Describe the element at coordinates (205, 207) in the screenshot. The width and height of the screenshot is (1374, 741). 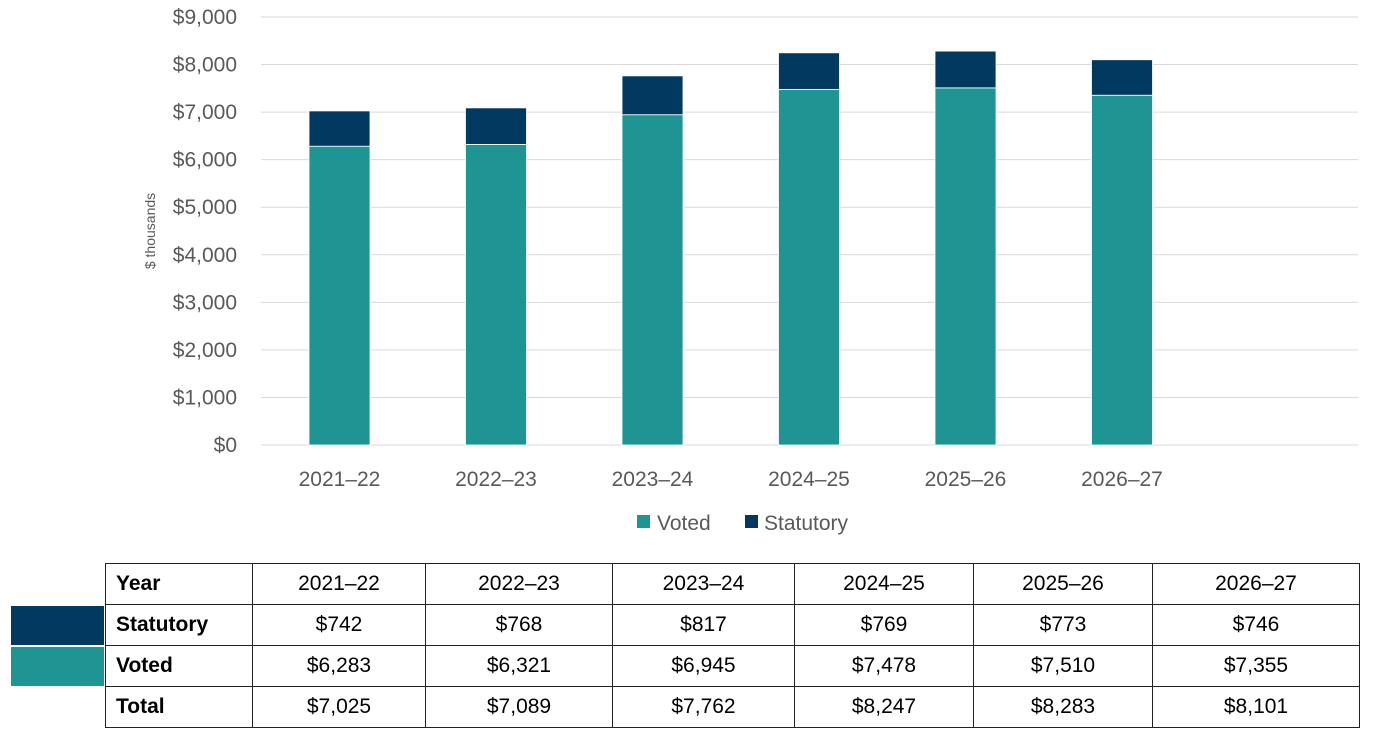
I see `y-tick-label: $5,000` at that location.